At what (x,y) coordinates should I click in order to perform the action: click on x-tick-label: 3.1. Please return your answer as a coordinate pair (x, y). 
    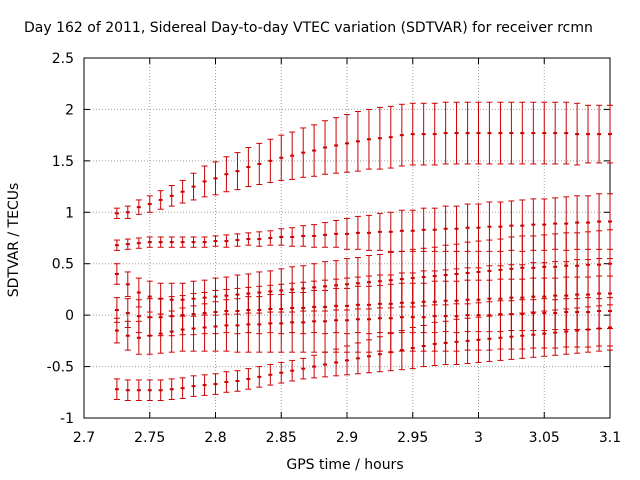
    Looking at the image, I should click on (610, 438).